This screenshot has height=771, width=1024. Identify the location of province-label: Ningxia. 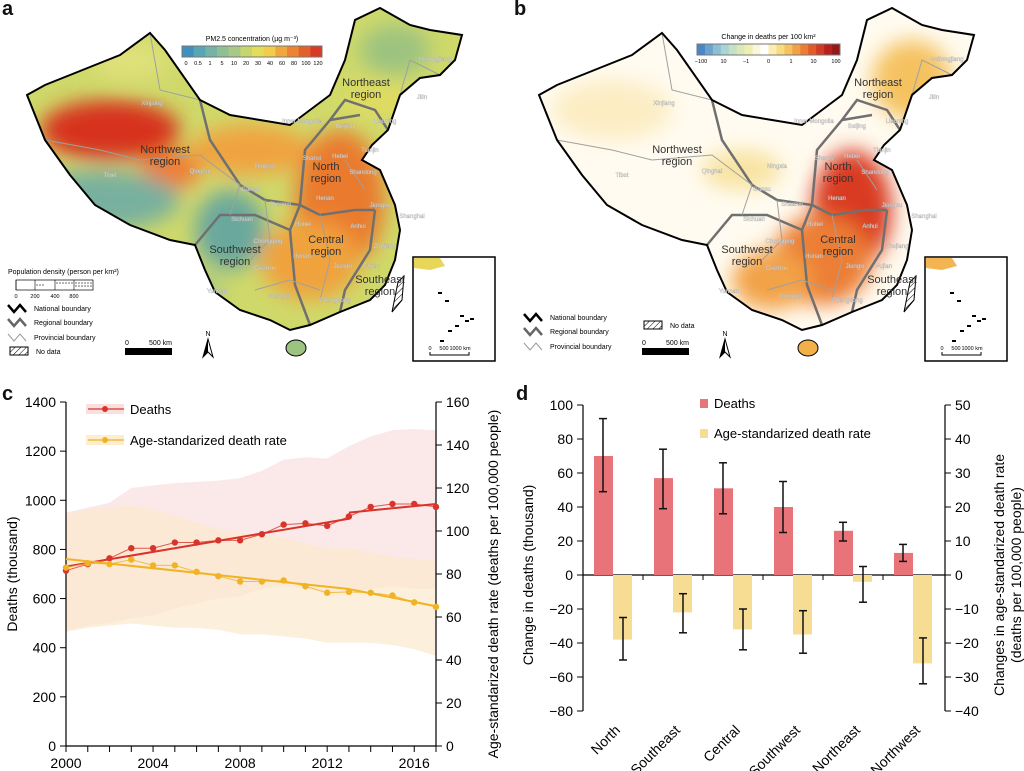
(777, 167).